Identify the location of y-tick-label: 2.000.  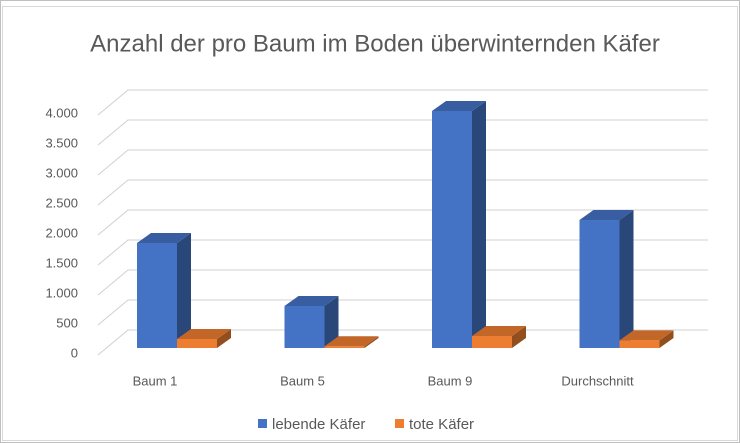
(61, 232).